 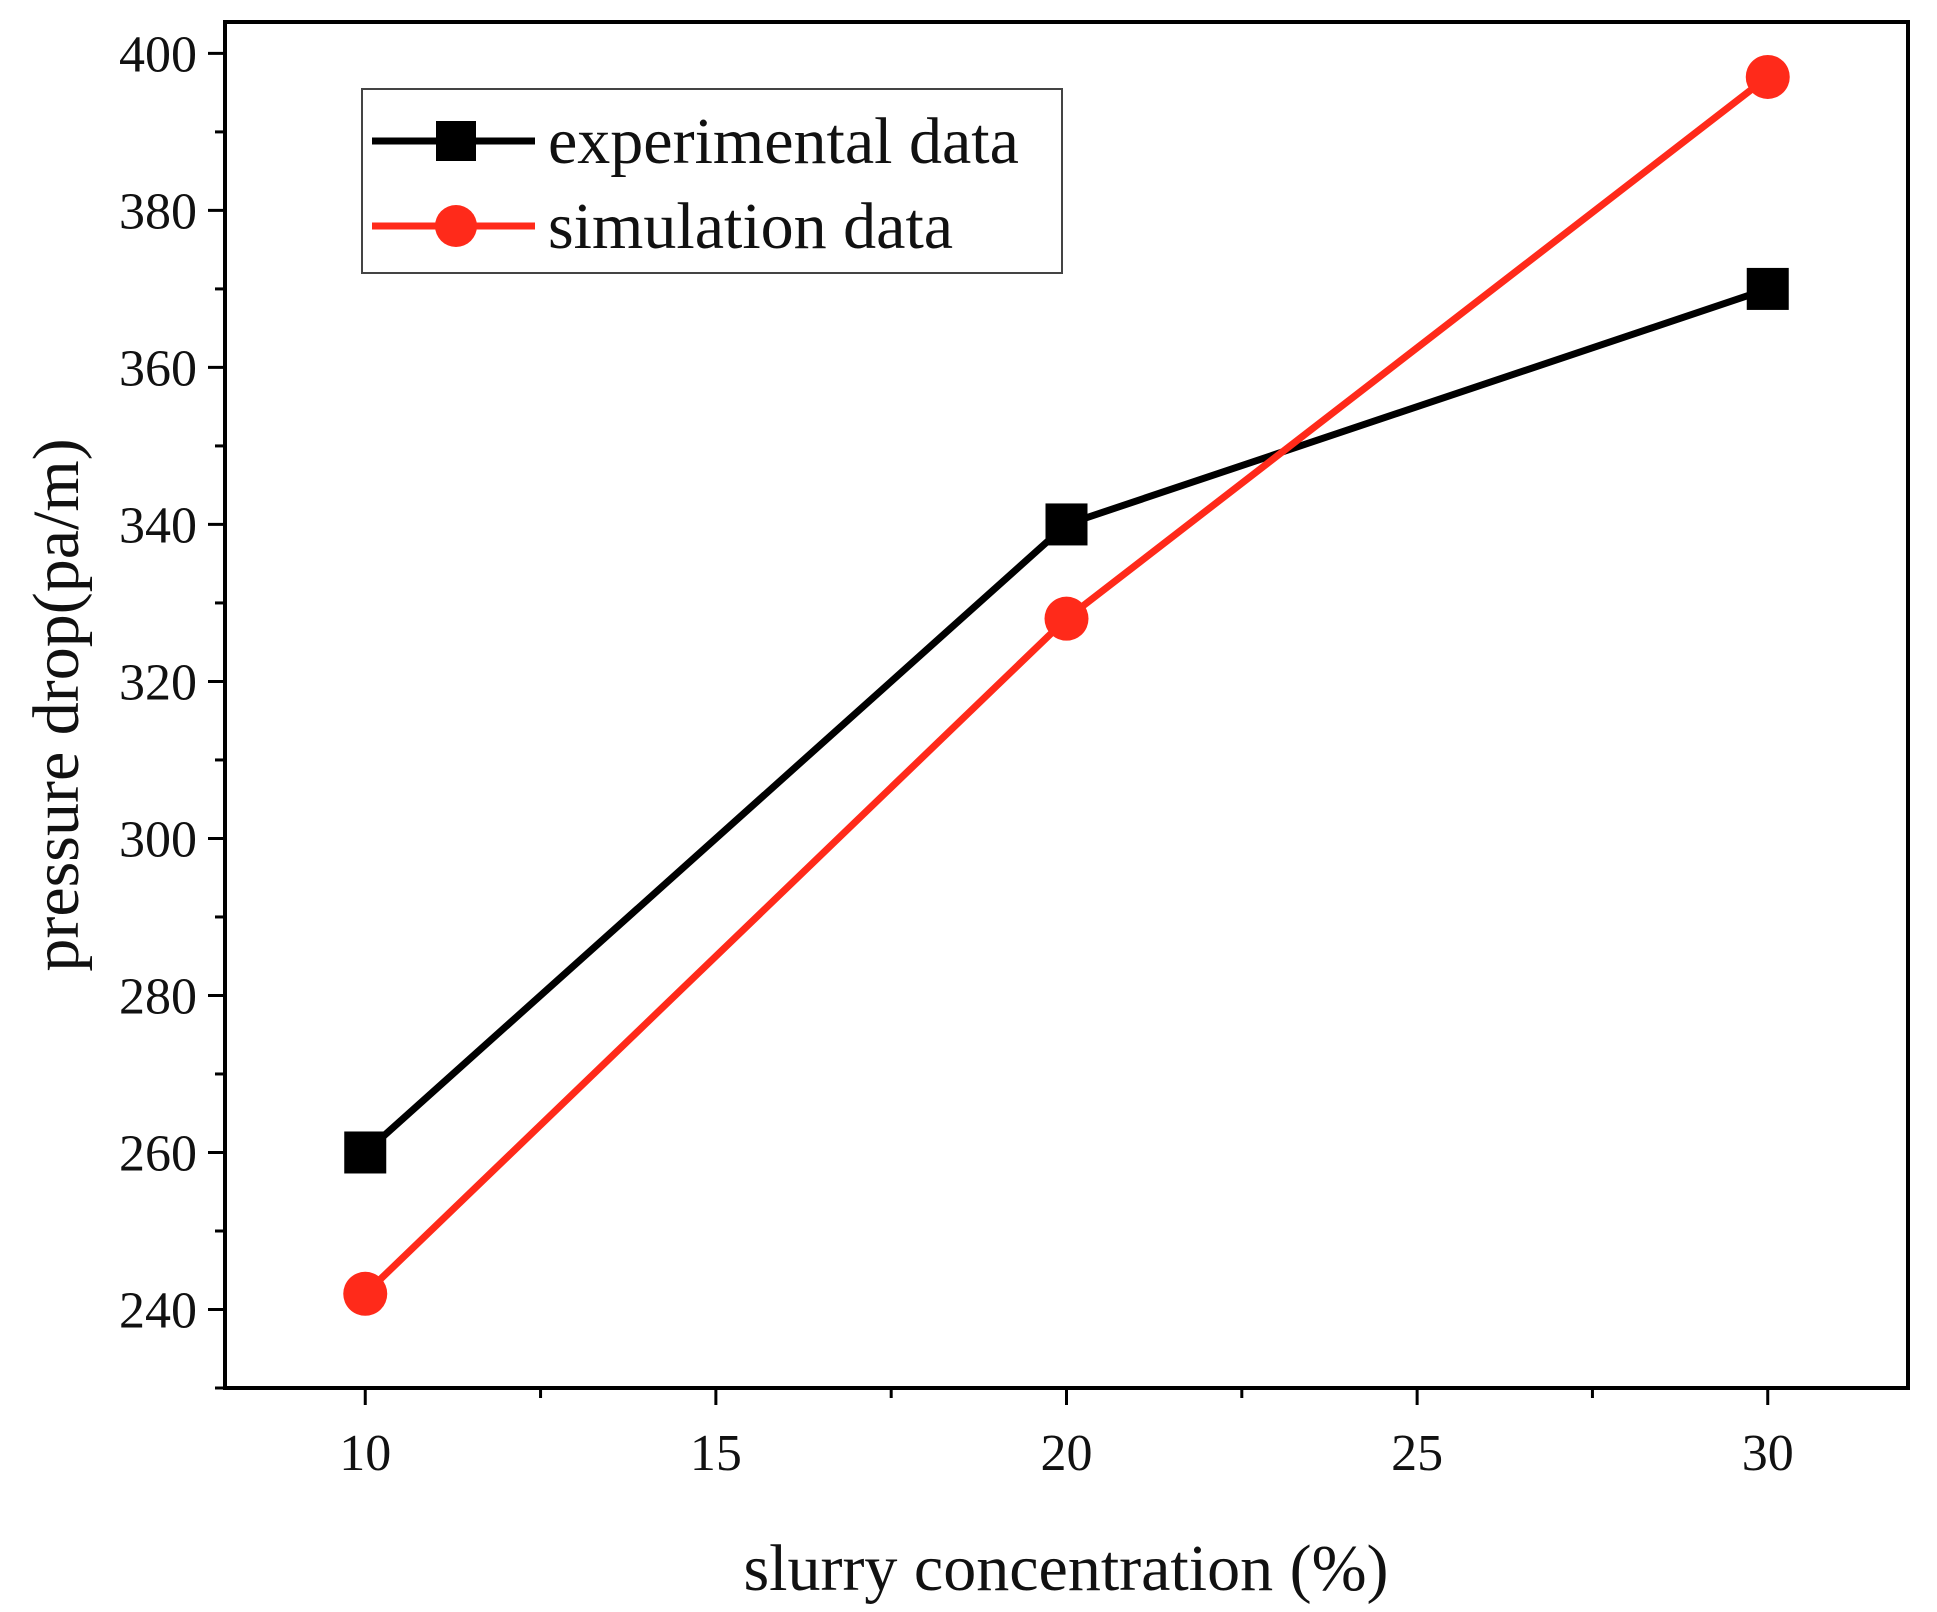 I want to click on x-tick-label: 25, so click(x=1417, y=1453).